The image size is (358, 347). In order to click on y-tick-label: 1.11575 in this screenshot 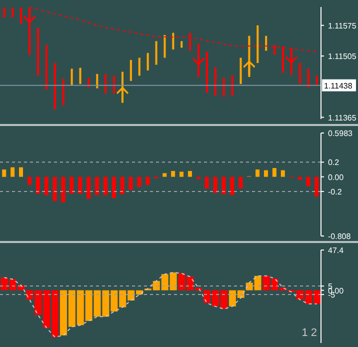, I will do `click(342, 25)`.